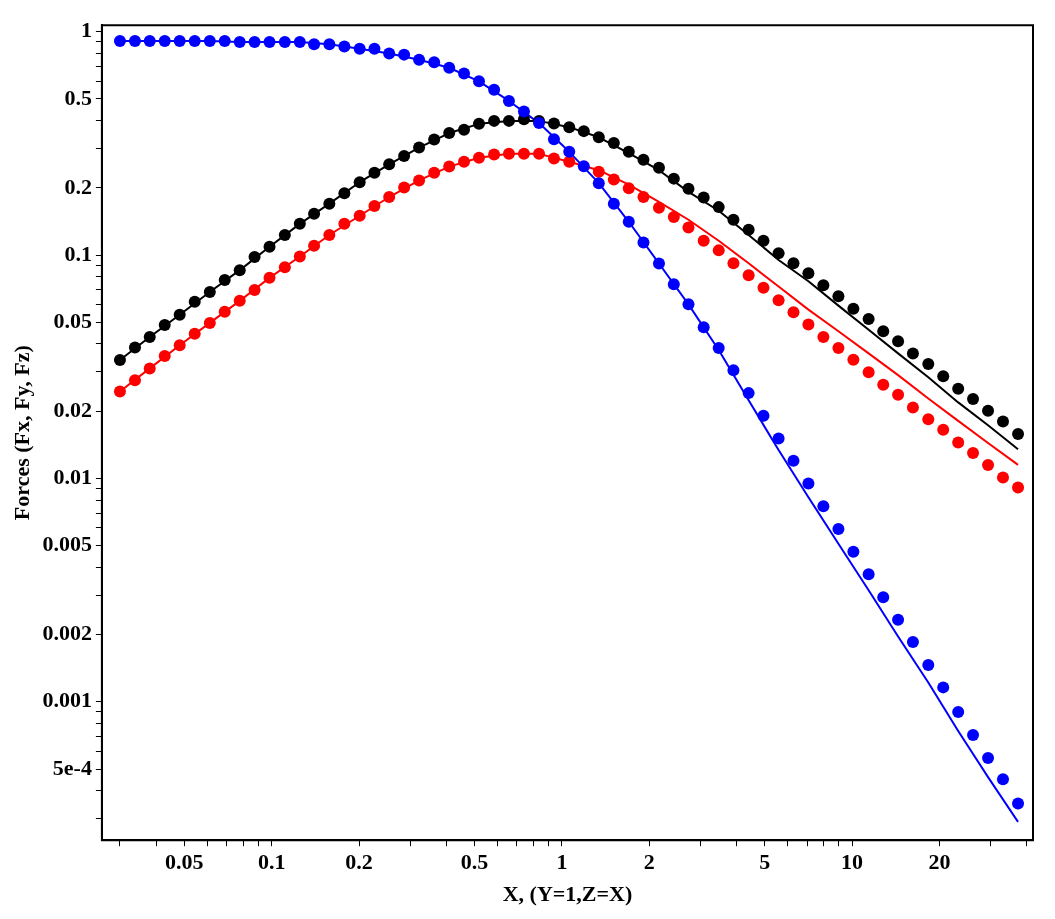 The height and width of the screenshot is (919, 1055). Describe the element at coordinates (184, 862) in the screenshot. I see `x-tick-label: 0.05` at that location.